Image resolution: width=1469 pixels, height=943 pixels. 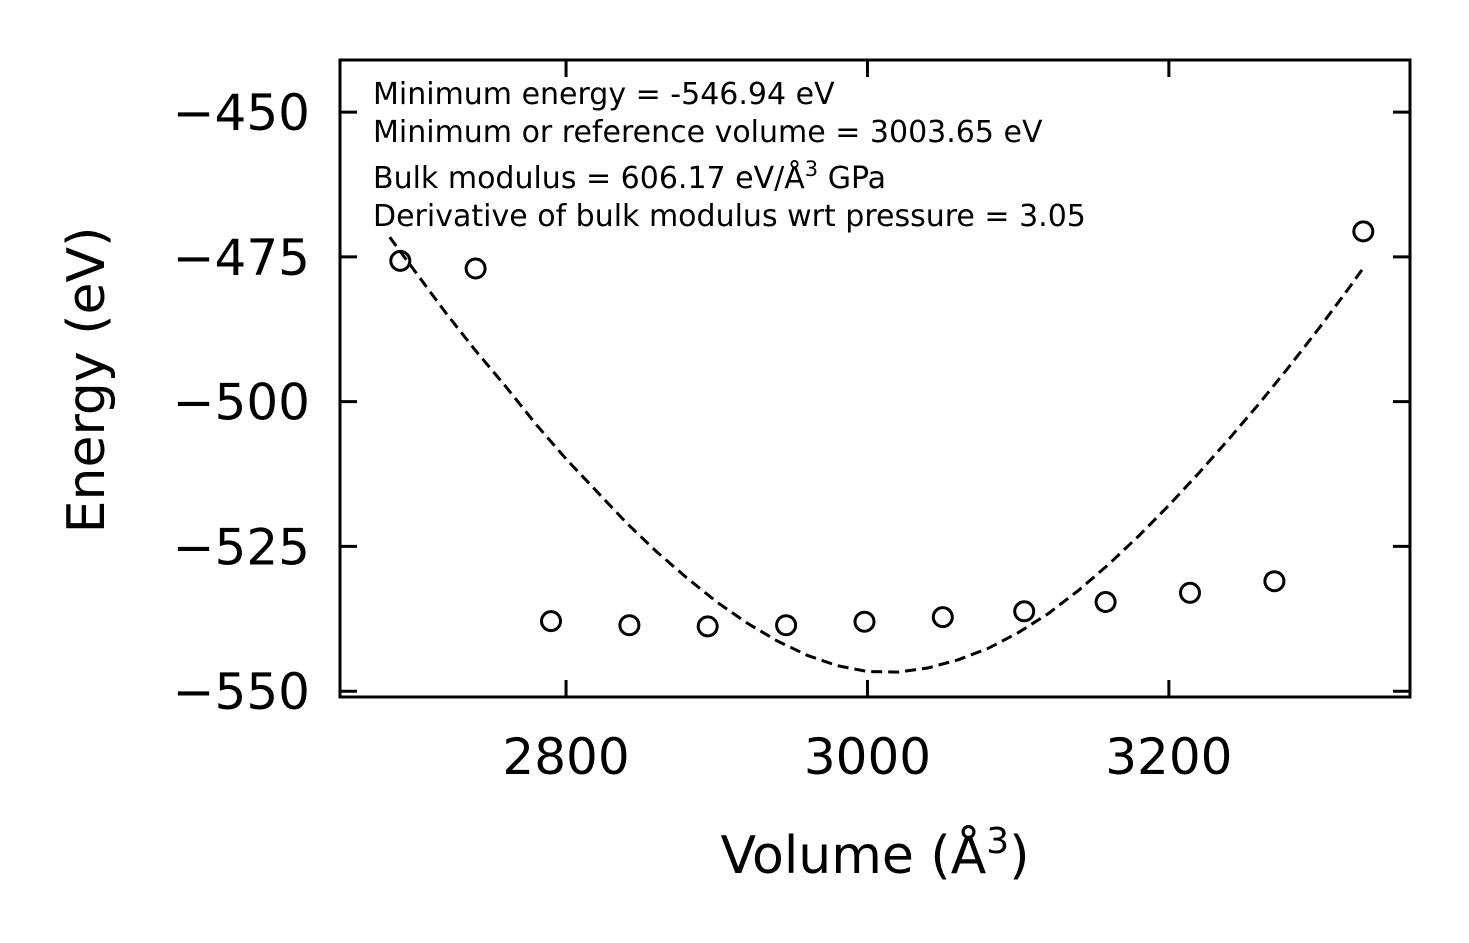 I want to click on y-tick-label-550: −550, so click(x=241, y=692).